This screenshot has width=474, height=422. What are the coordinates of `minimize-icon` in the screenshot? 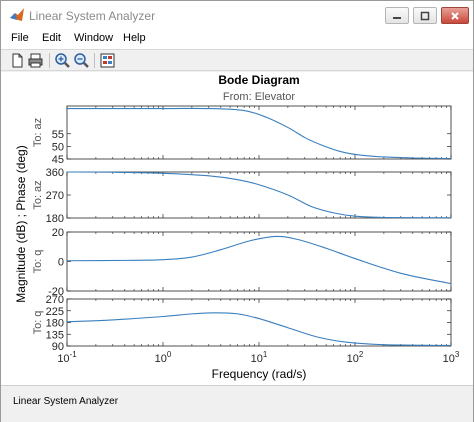 It's located at (397, 17).